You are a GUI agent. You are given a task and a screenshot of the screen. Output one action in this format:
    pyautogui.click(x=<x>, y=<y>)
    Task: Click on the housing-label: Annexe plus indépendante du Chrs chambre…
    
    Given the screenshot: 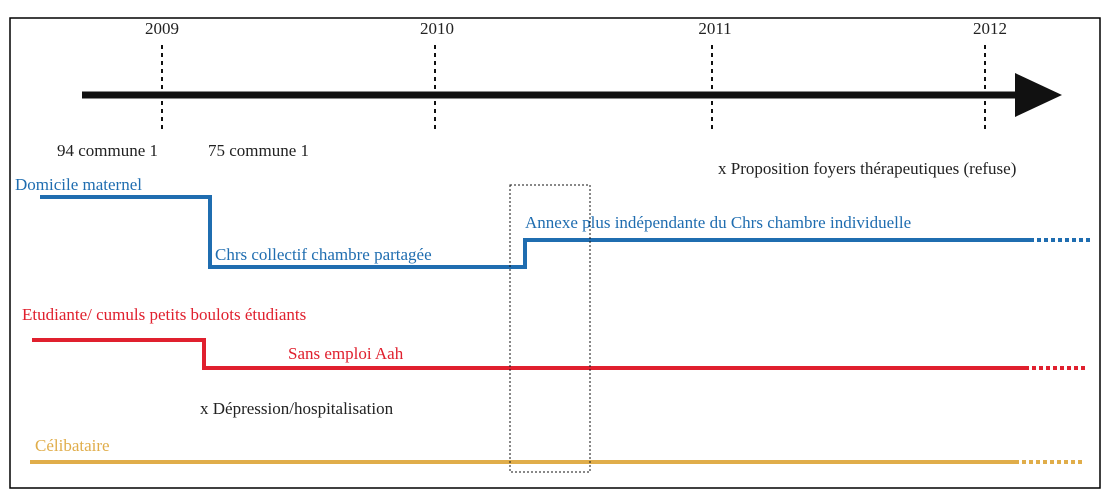 What is the action you would take?
    pyautogui.click(x=718, y=222)
    